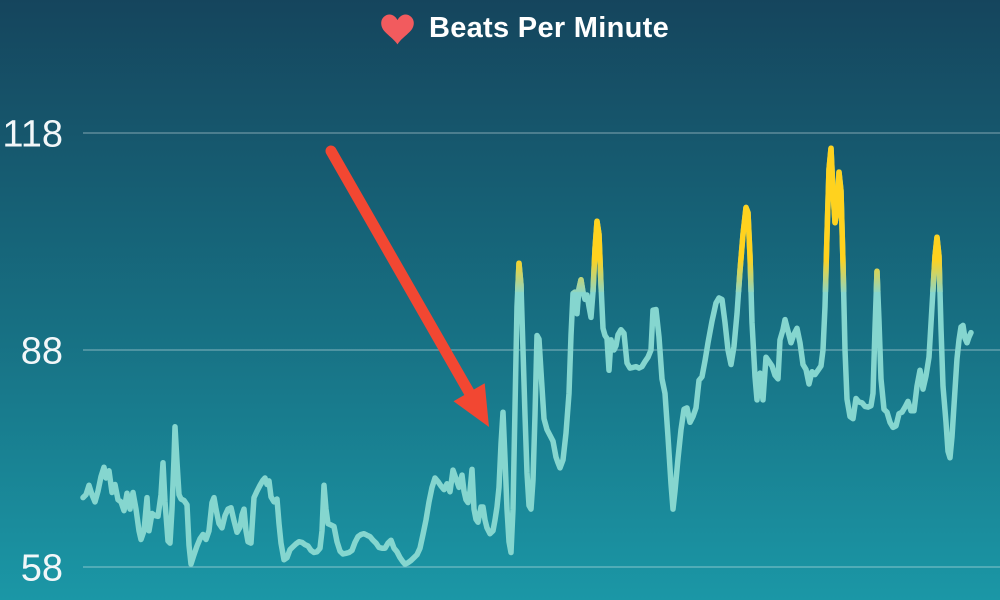  What do you see at coordinates (728, 219) in the screenshot?
I see `heart-rate-series-peak-zone` at bounding box center [728, 219].